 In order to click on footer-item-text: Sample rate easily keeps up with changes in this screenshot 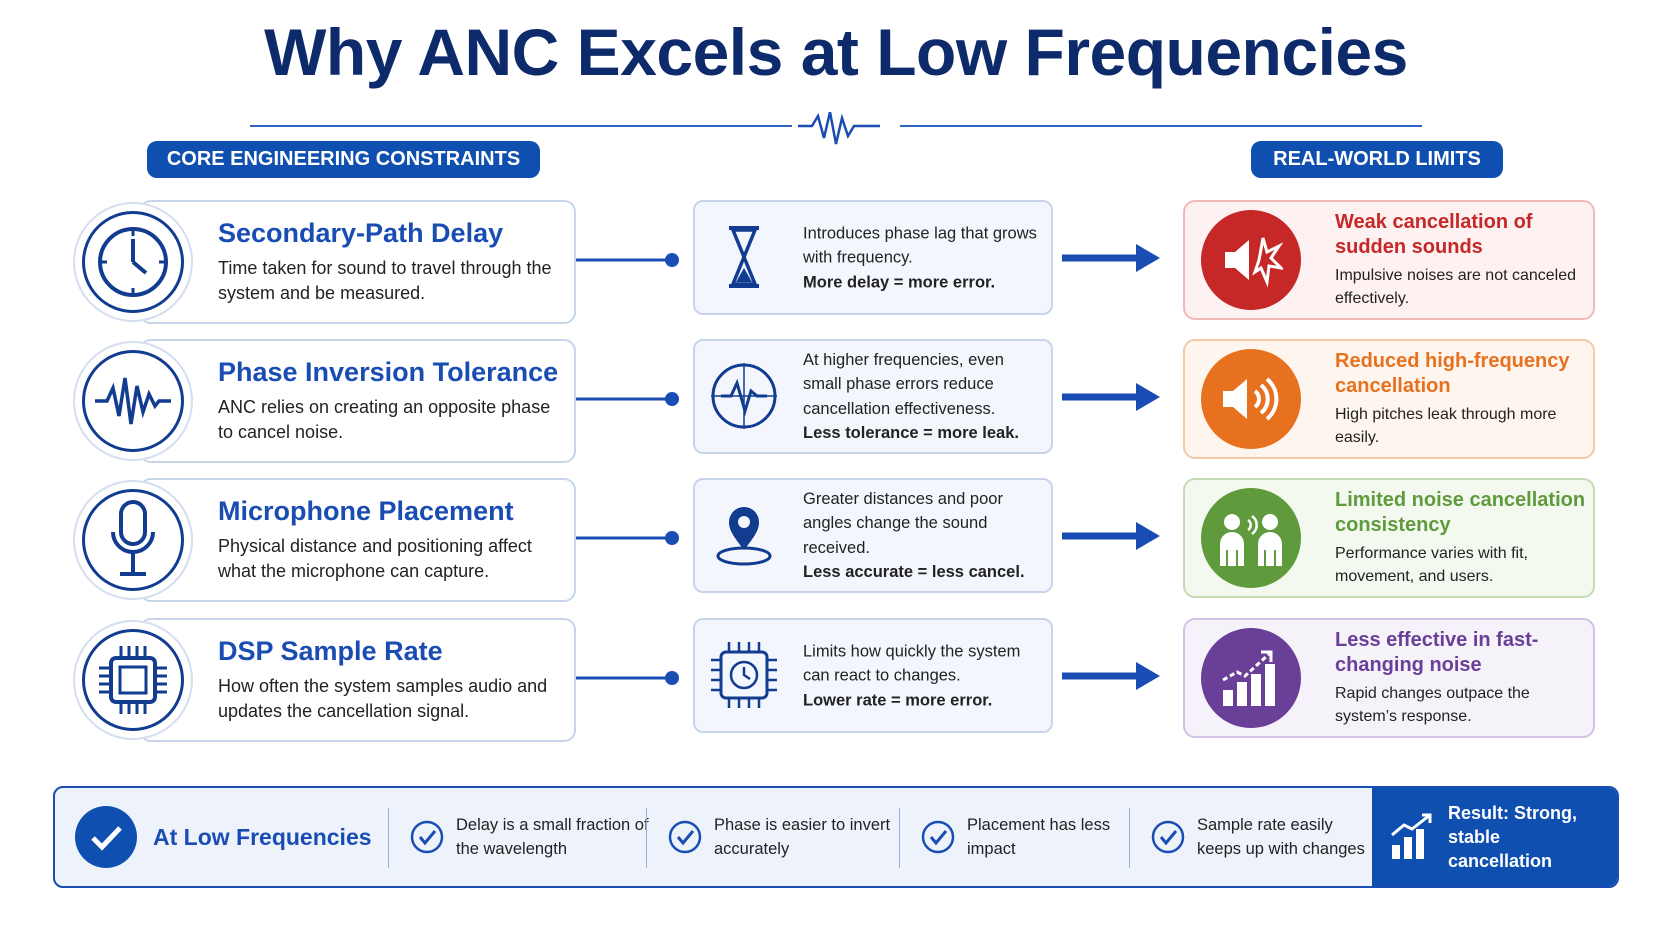, I will do `click(1281, 837)`.